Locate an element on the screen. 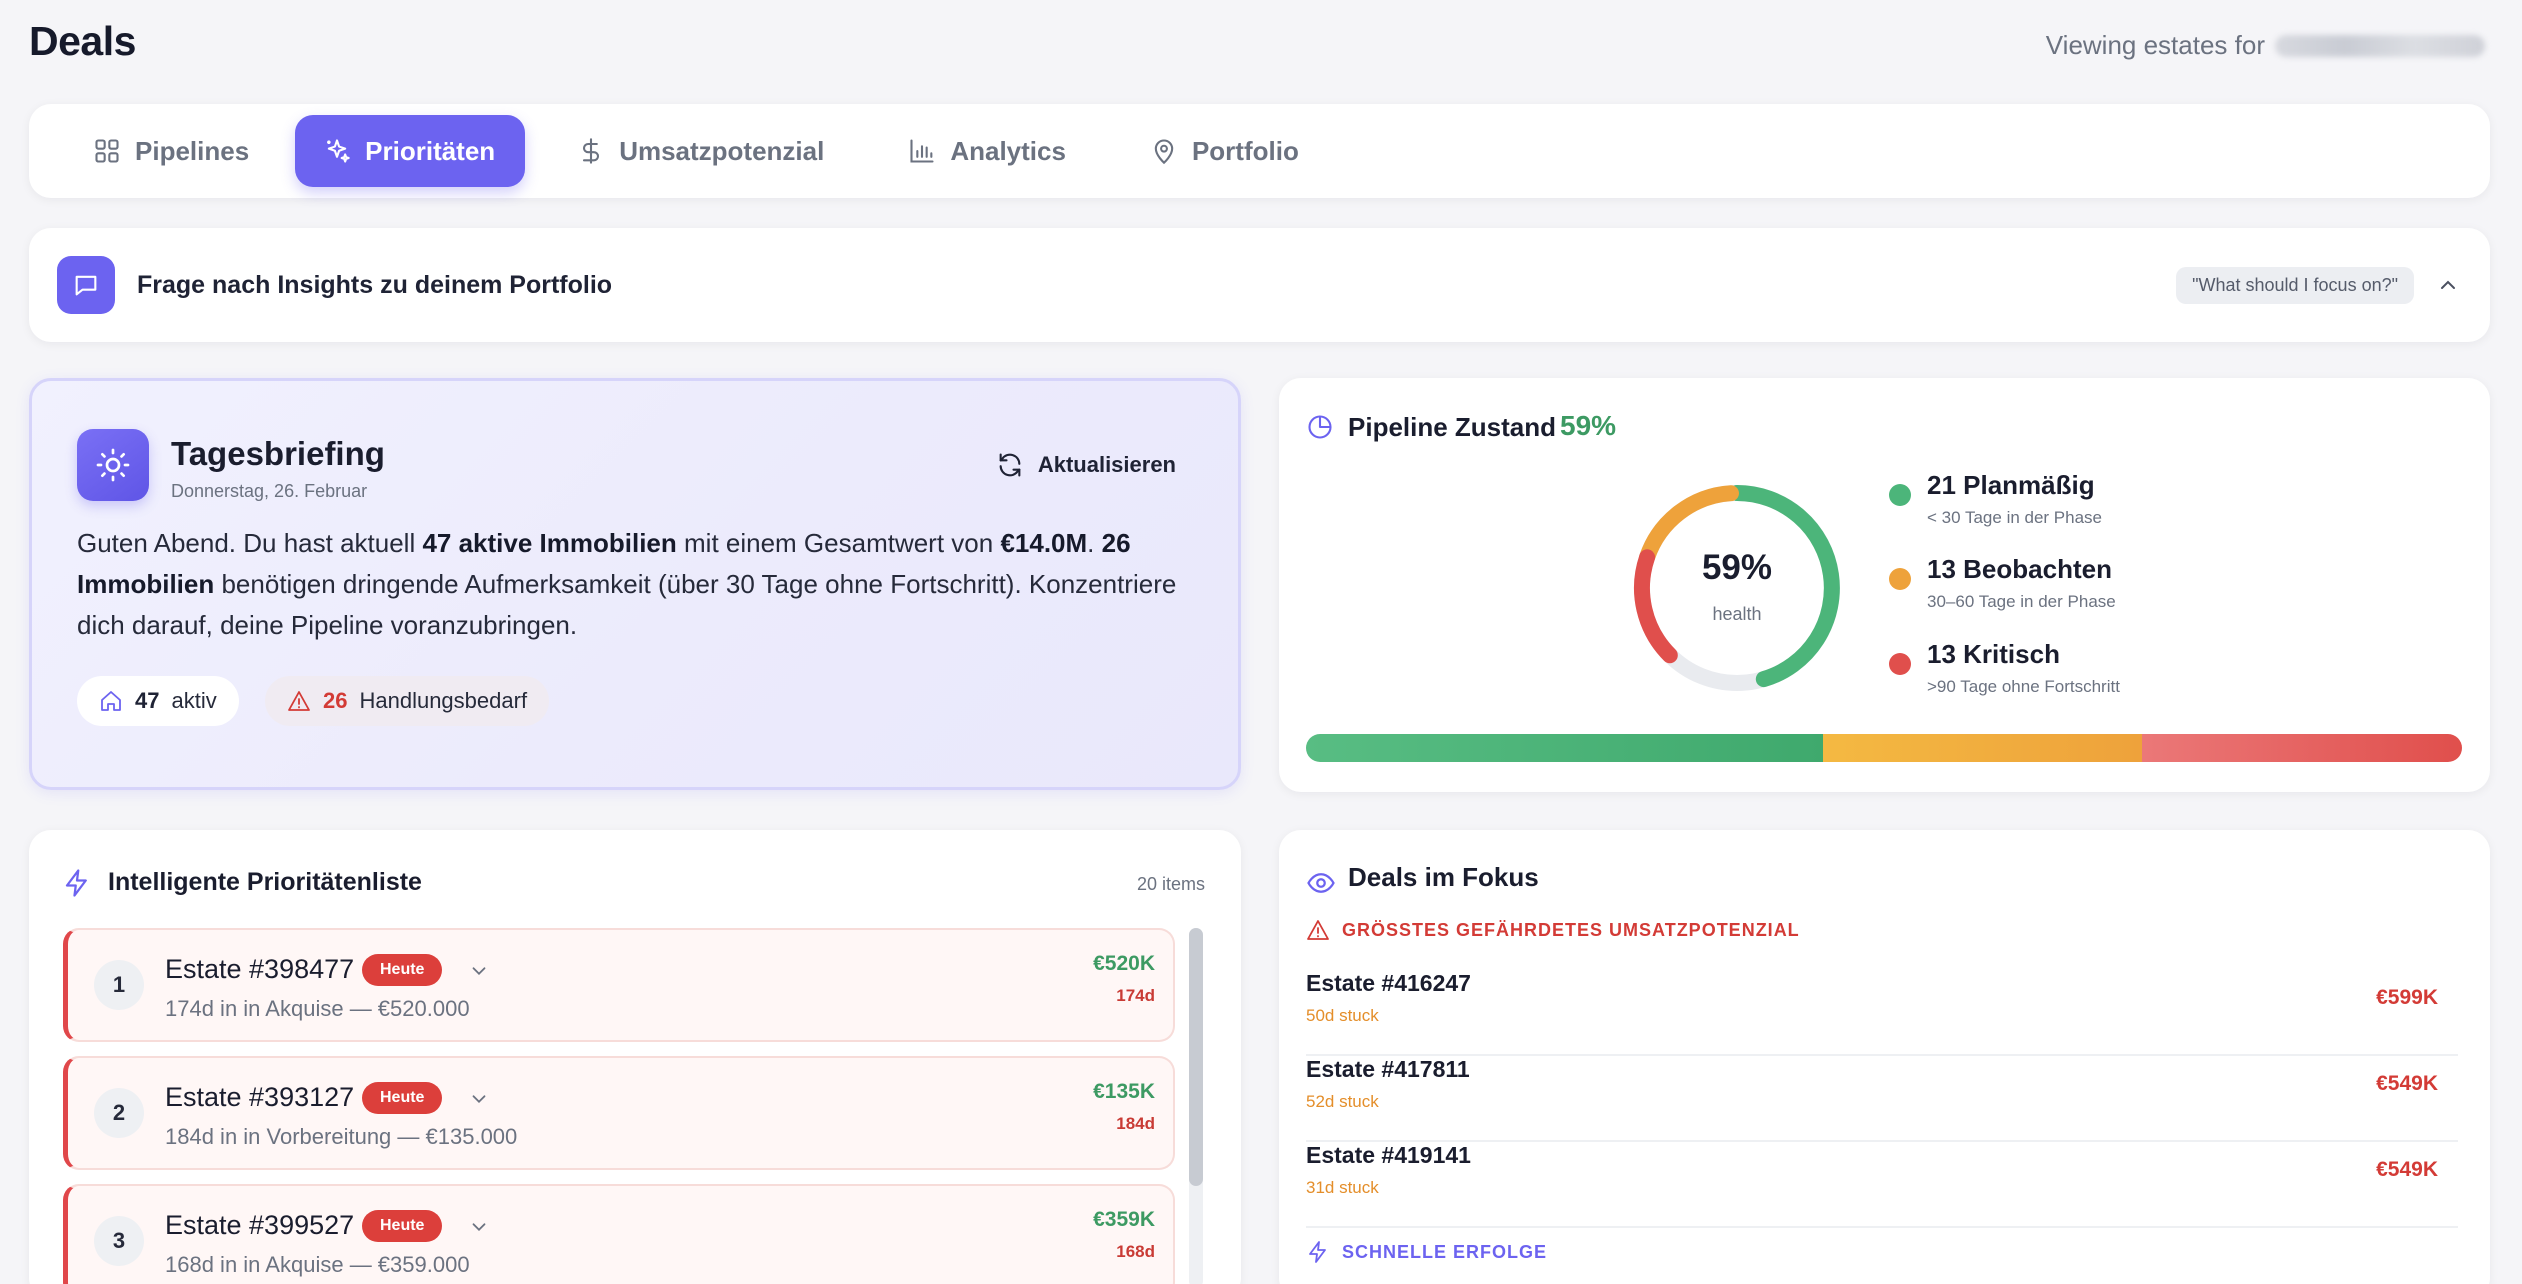 The width and height of the screenshot is (2522, 1284). tab-prioritaeten: Prioritäten is located at coordinates (410, 151).